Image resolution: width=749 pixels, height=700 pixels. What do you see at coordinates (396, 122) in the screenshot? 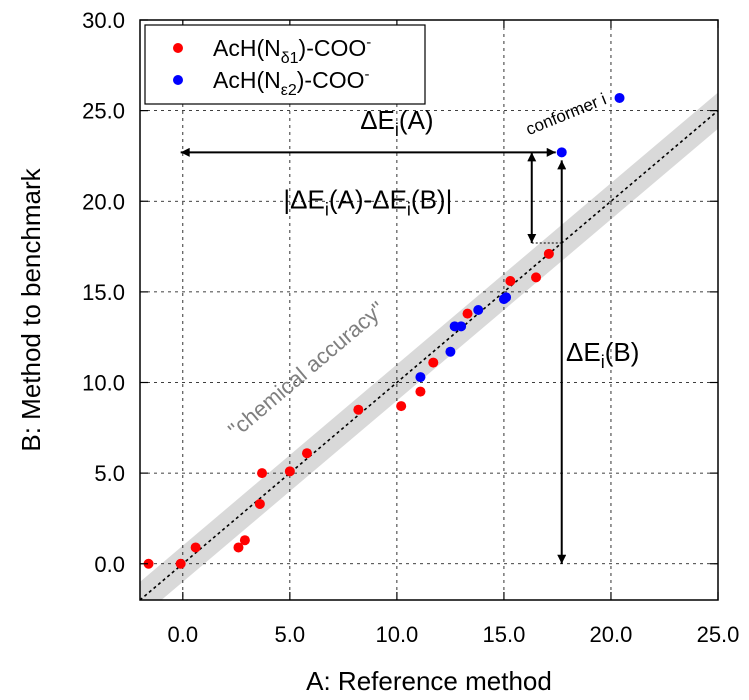
I see `delta-e-a-label: ΔEi(A)` at bounding box center [396, 122].